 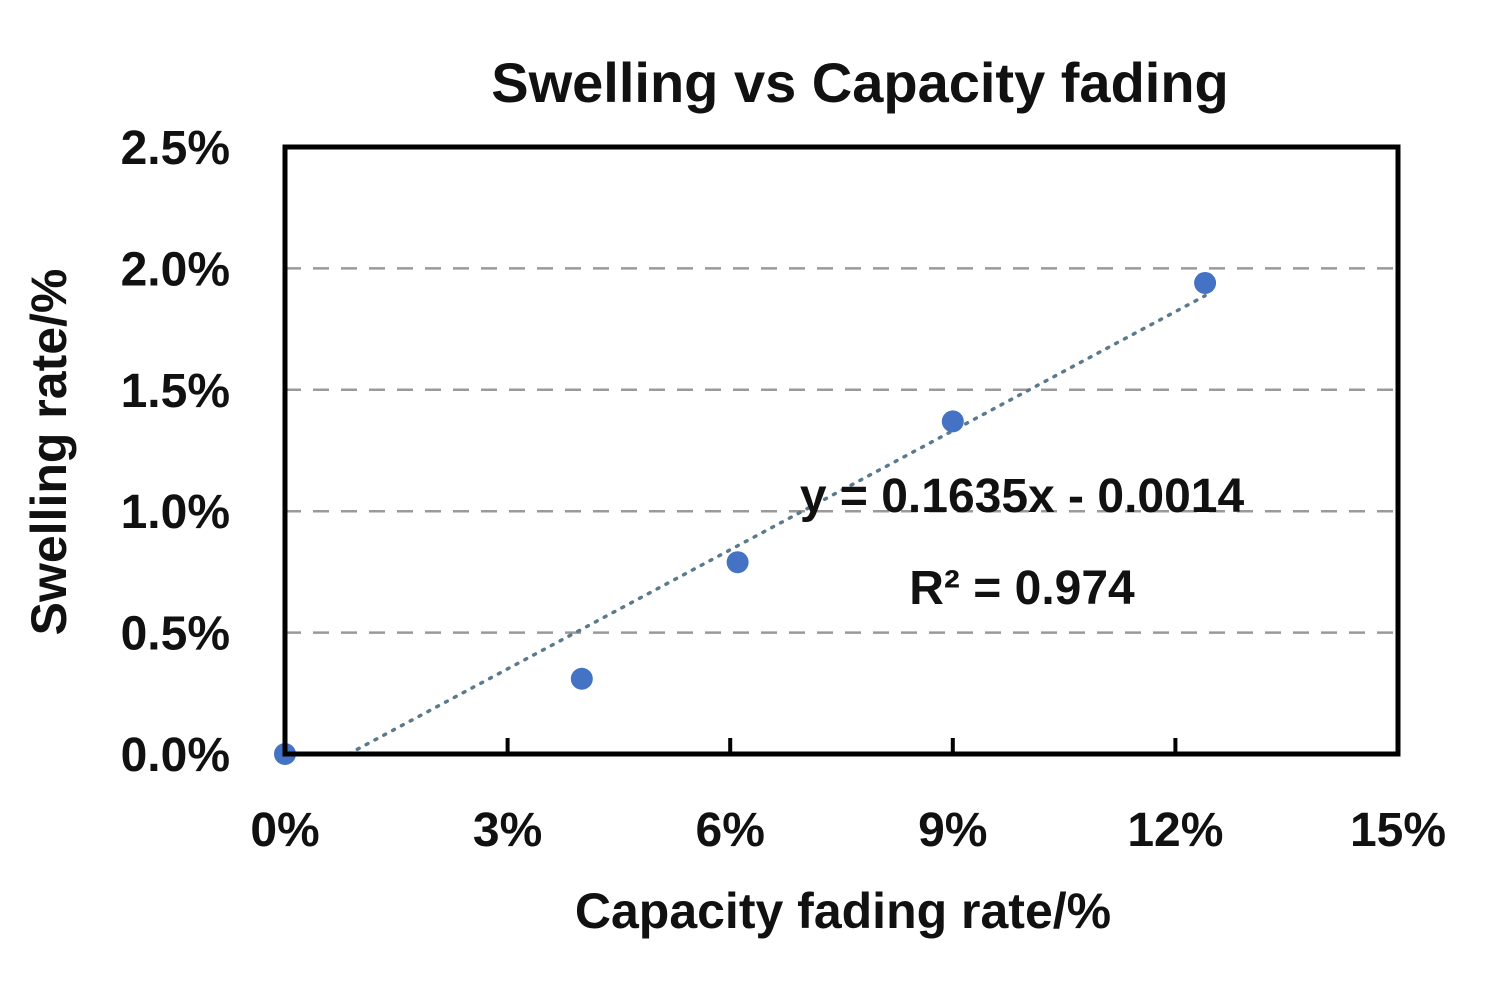 I want to click on y-tick-label: 0.0%, so click(x=175, y=755).